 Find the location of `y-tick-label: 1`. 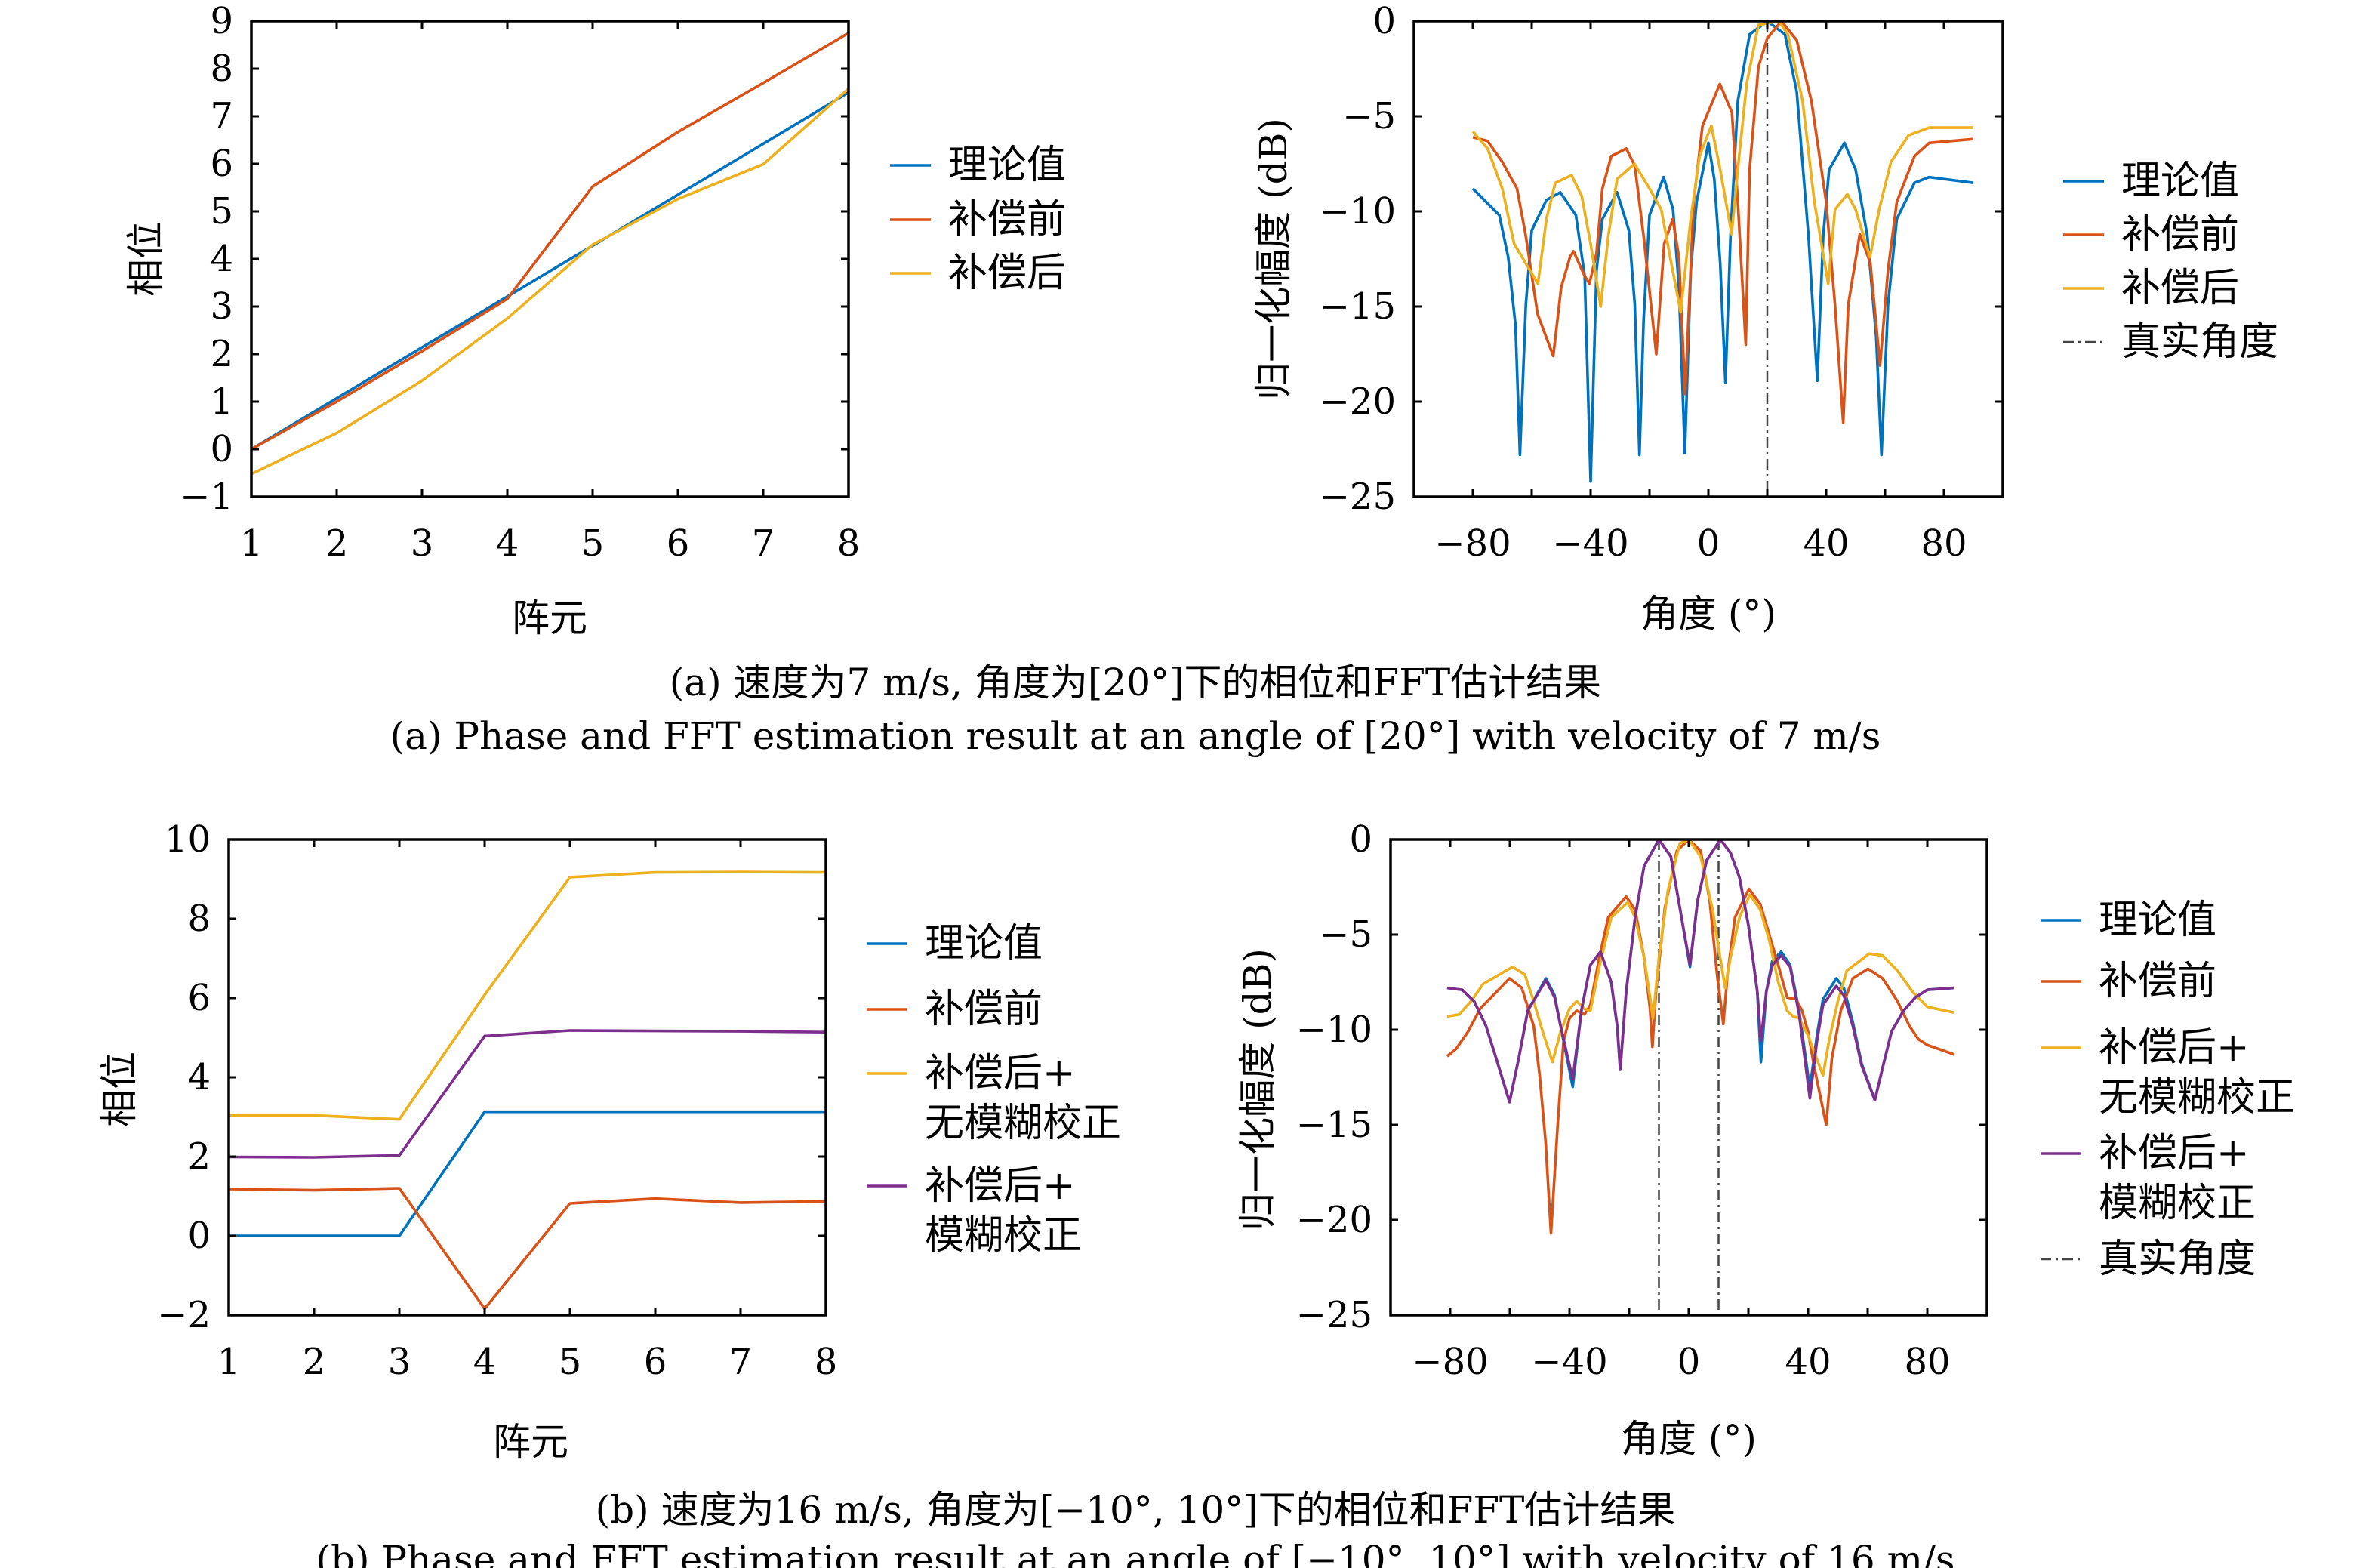

y-tick-label: 1 is located at coordinates (221, 401).